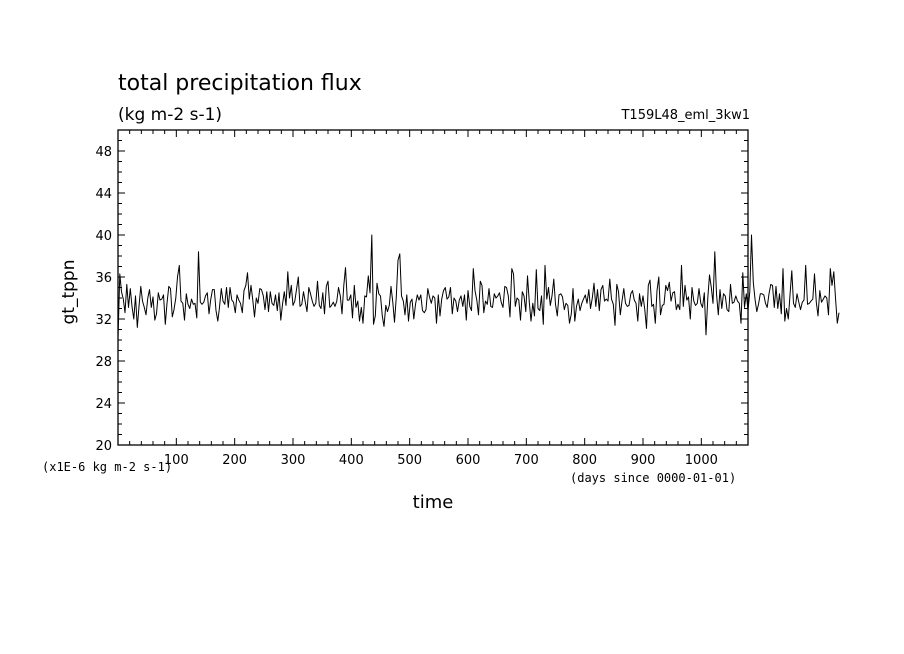 This screenshot has height=654, width=904. I want to click on y-tick-label: 24, so click(103, 404).